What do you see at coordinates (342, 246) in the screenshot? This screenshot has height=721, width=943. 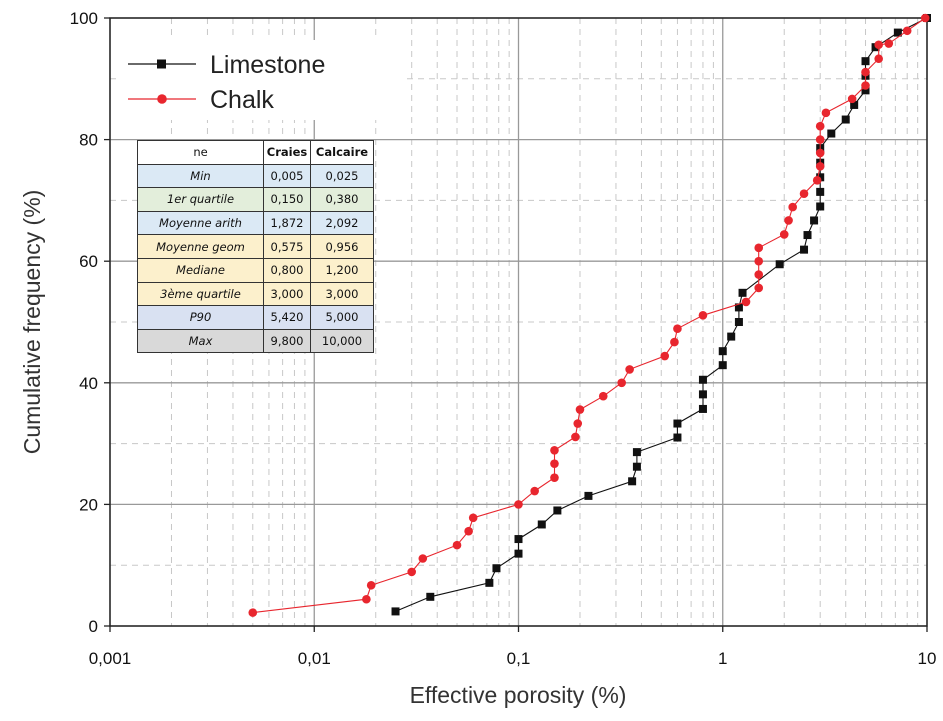 I see `calcaire-value: 0,956` at bounding box center [342, 246].